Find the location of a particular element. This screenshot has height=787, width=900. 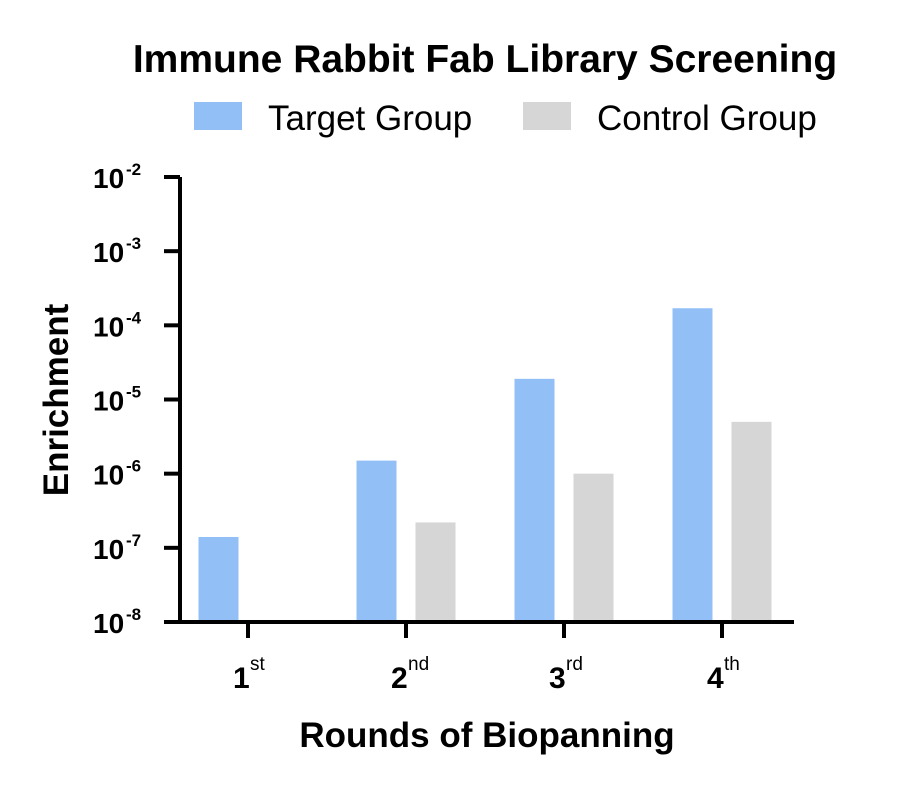

x-tick-label: 1 is located at coordinates (241, 678).